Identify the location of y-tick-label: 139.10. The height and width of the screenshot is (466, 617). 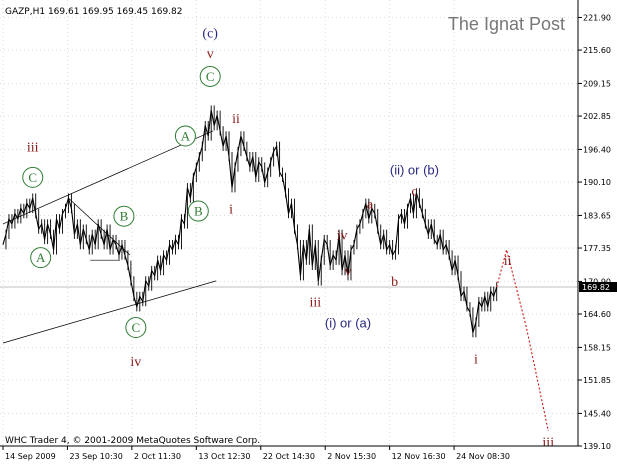
(597, 446).